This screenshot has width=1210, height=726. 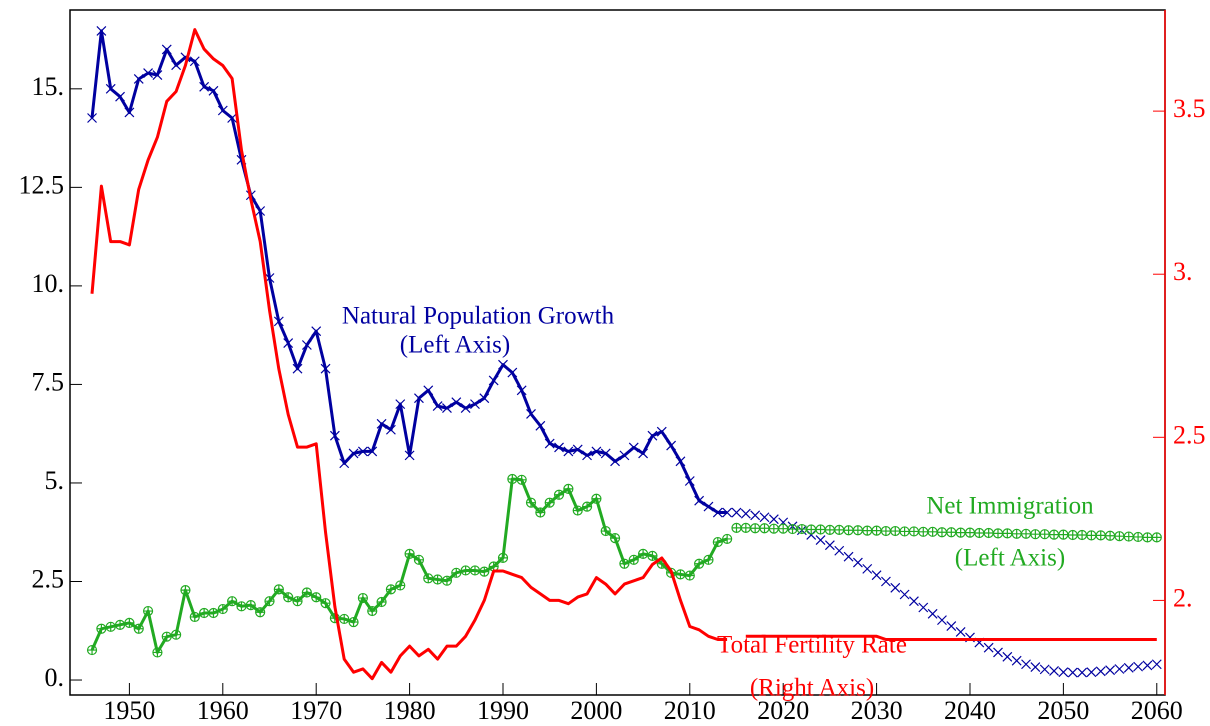 I want to click on y-tick-label: 12.5, so click(x=42, y=184).